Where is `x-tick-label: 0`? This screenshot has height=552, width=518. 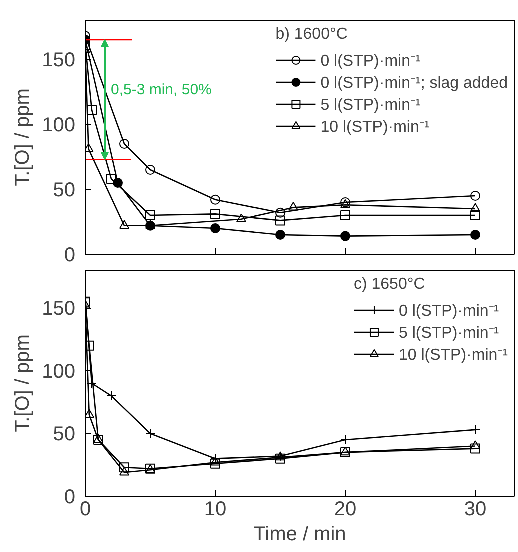
x-tick-label: 0 is located at coordinates (86, 509).